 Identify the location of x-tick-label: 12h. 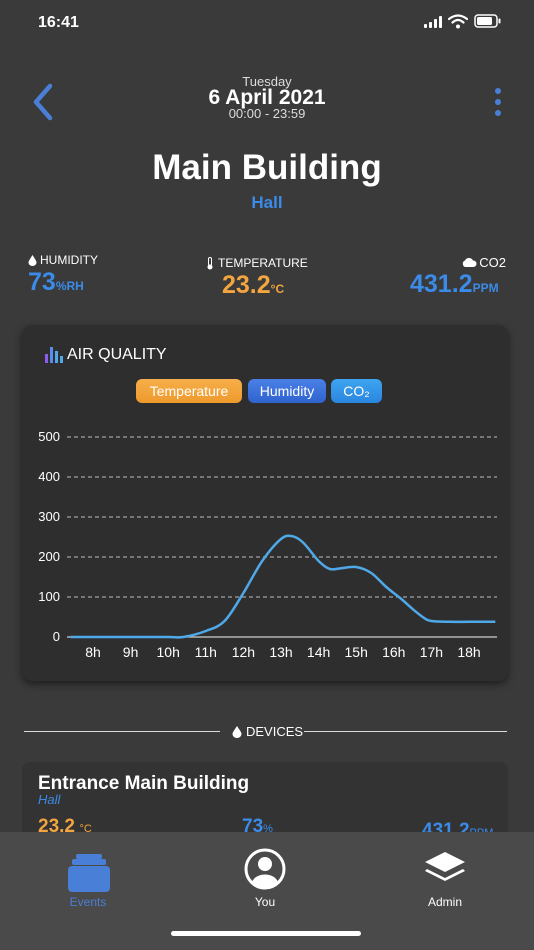
(243, 652).